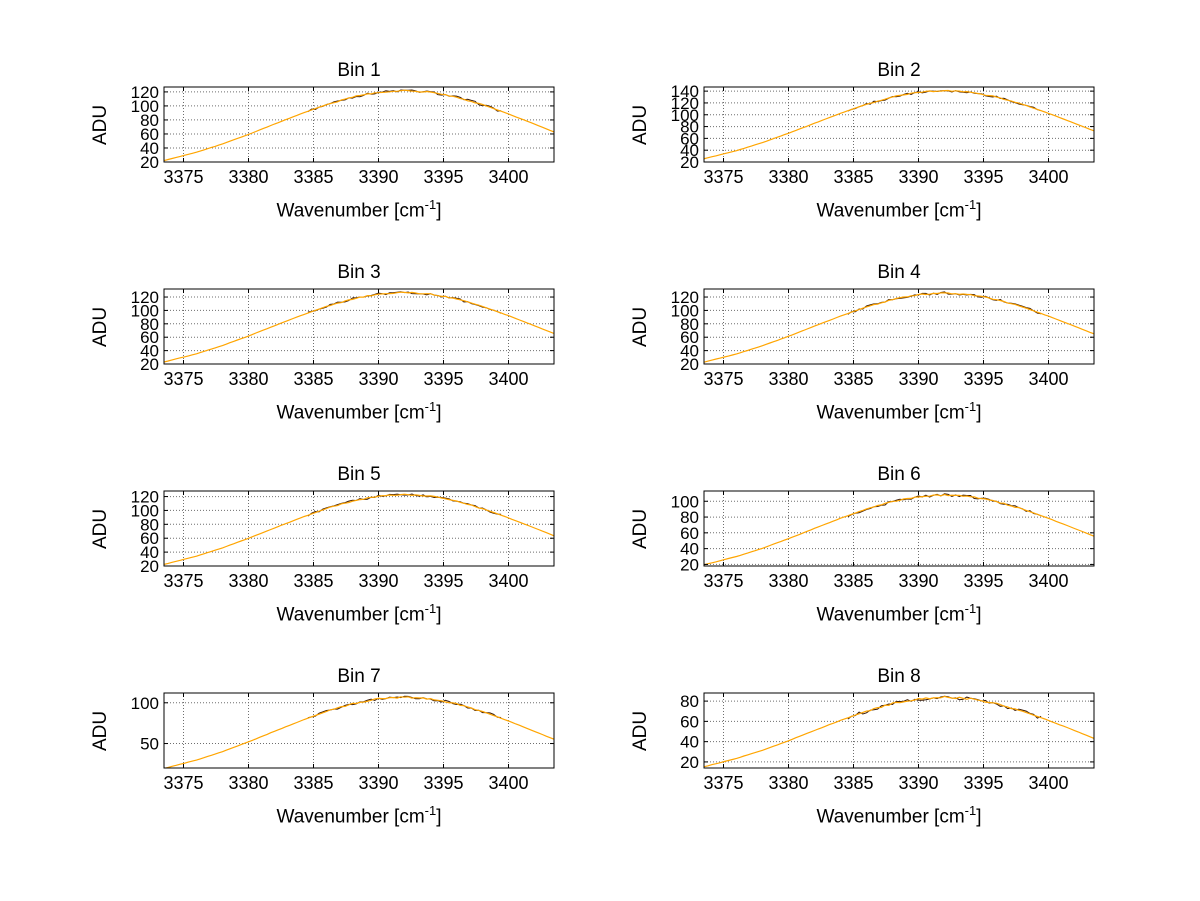 The image size is (1200, 901). Describe the element at coordinates (359, 70) in the screenshot. I see `chart-title: Bin 1` at that location.